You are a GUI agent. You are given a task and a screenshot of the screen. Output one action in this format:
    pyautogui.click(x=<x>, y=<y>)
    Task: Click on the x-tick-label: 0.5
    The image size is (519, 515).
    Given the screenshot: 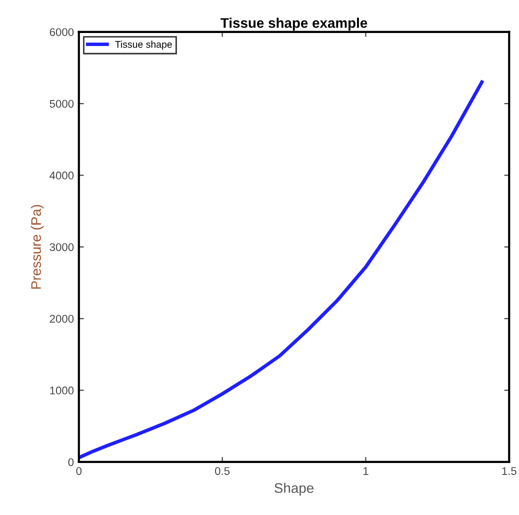 What is the action you would take?
    pyautogui.click(x=222, y=471)
    